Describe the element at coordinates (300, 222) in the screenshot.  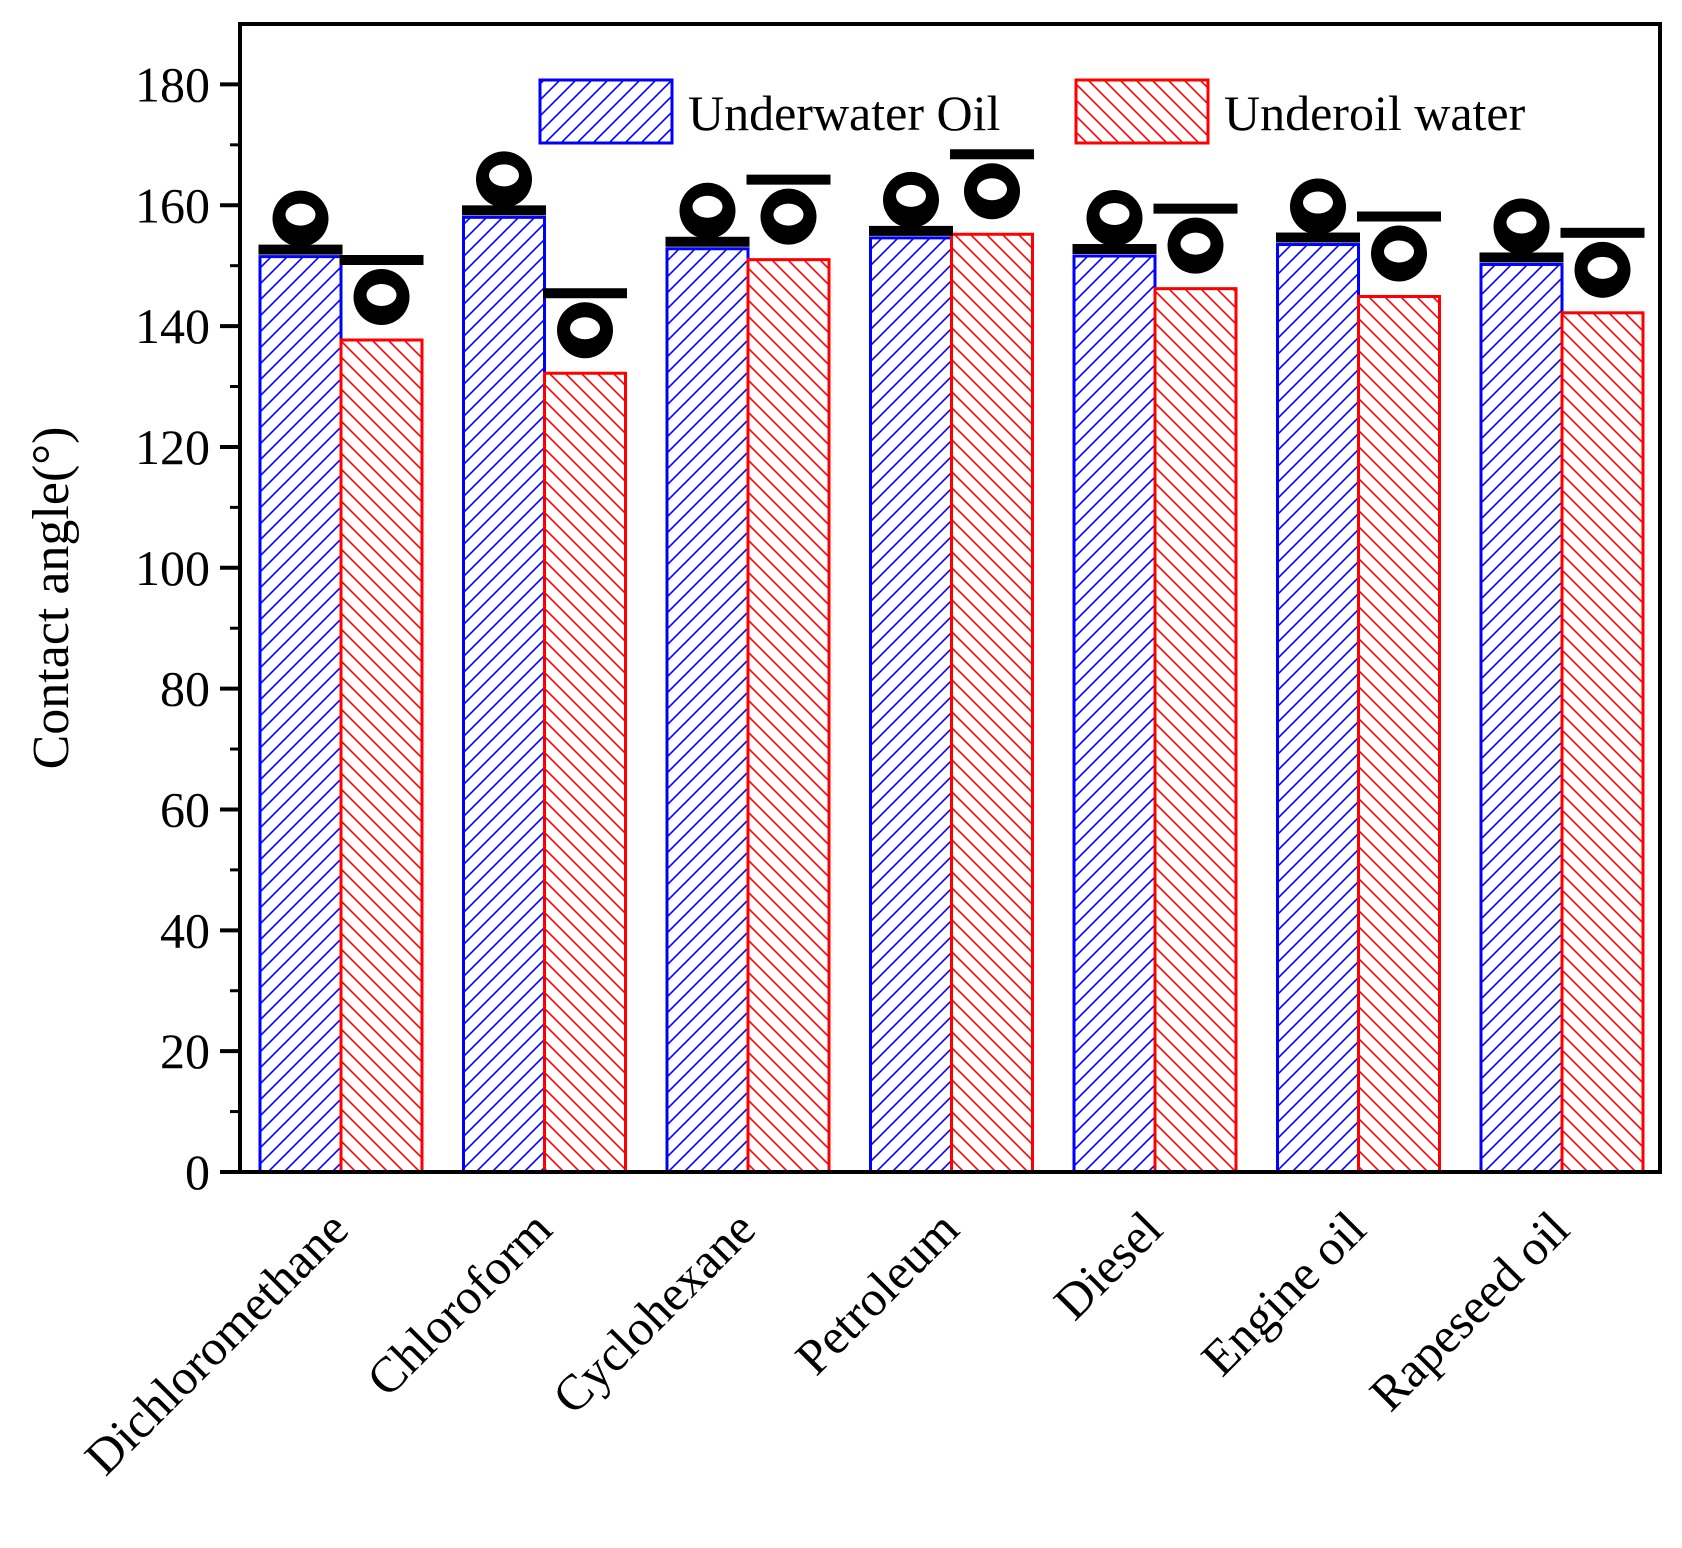
I see `droplet-icon-underwater-oil-dichloromethane` at that location.